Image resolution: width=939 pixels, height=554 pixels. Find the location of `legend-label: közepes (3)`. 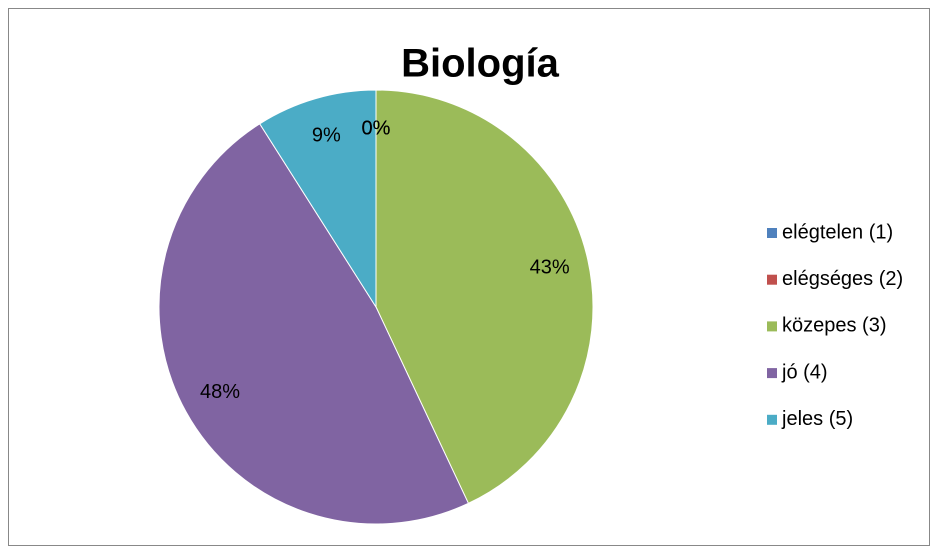

legend-label: közepes (3) is located at coordinates (834, 326).